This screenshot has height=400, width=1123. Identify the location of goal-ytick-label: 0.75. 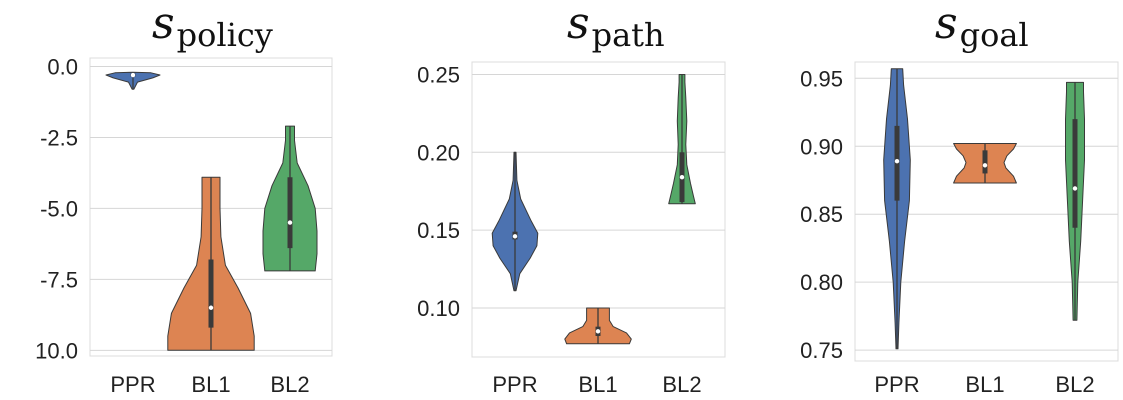
(821, 350).